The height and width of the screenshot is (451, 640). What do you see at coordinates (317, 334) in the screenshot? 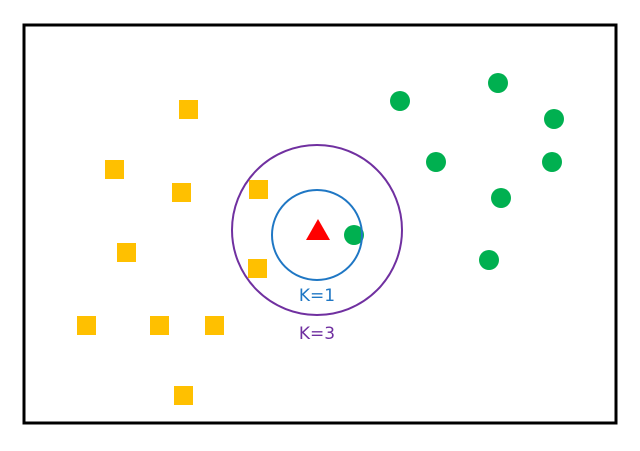
I see `outer-circle-label: K=3` at bounding box center [317, 334].